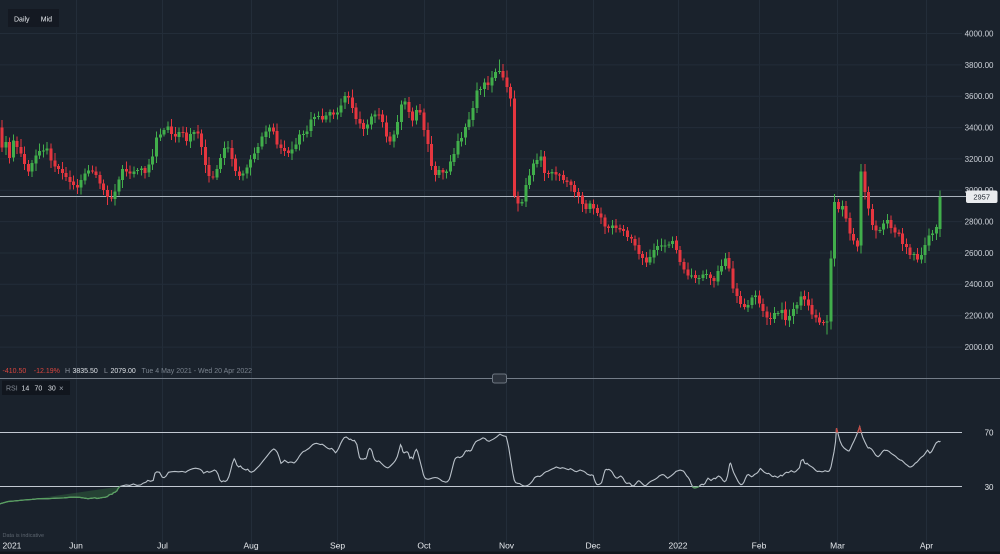 This screenshot has width=1000, height=554. What do you see at coordinates (979, 222) in the screenshot?
I see `svg-text: 2800.00` at bounding box center [979, 222].